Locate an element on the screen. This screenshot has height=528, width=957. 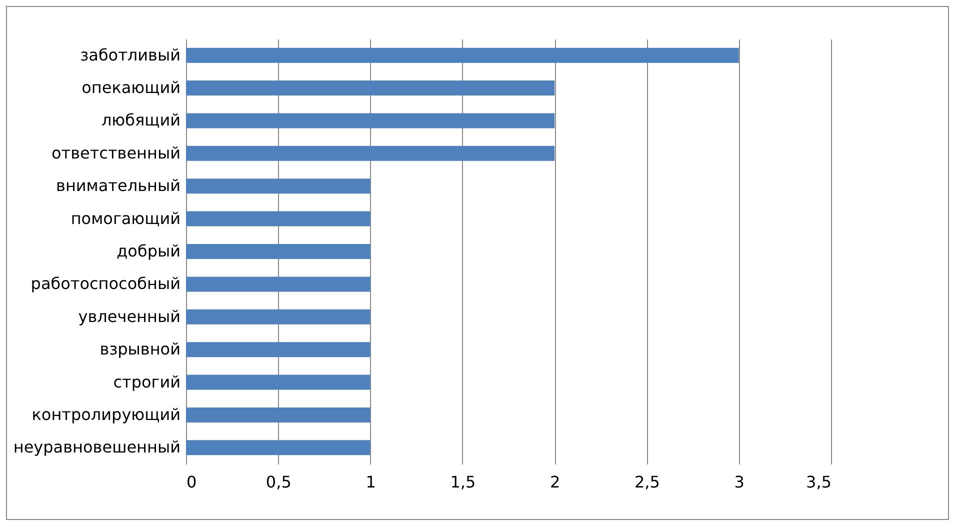
x-tick-label: 0 is located at coordinates (191, 482).